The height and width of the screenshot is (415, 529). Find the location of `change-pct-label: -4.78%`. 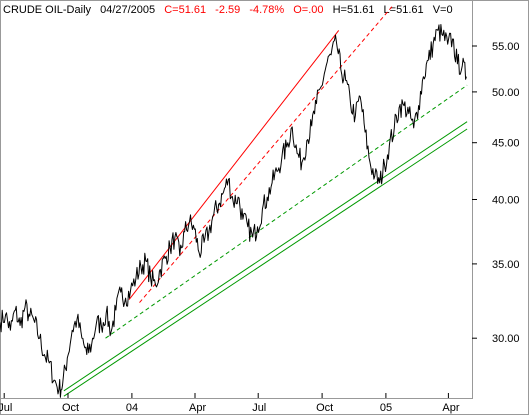

change-pct-label: -4.78% is located at coordinates (266, 10).